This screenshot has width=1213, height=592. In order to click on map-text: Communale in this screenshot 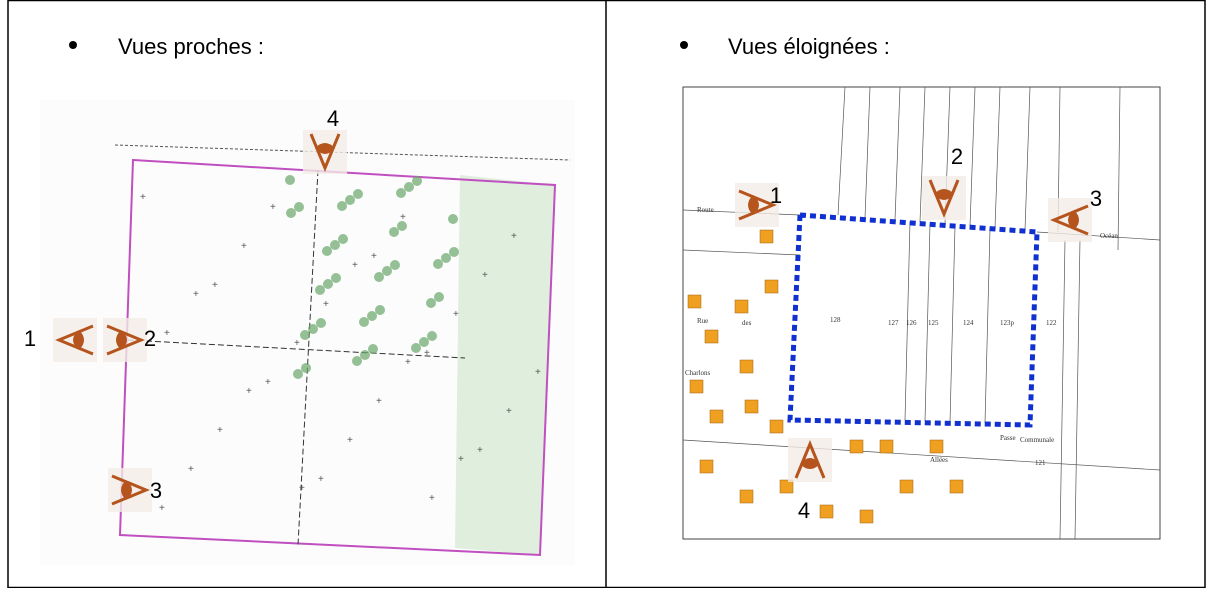, I will do `click(1037, 440)`.